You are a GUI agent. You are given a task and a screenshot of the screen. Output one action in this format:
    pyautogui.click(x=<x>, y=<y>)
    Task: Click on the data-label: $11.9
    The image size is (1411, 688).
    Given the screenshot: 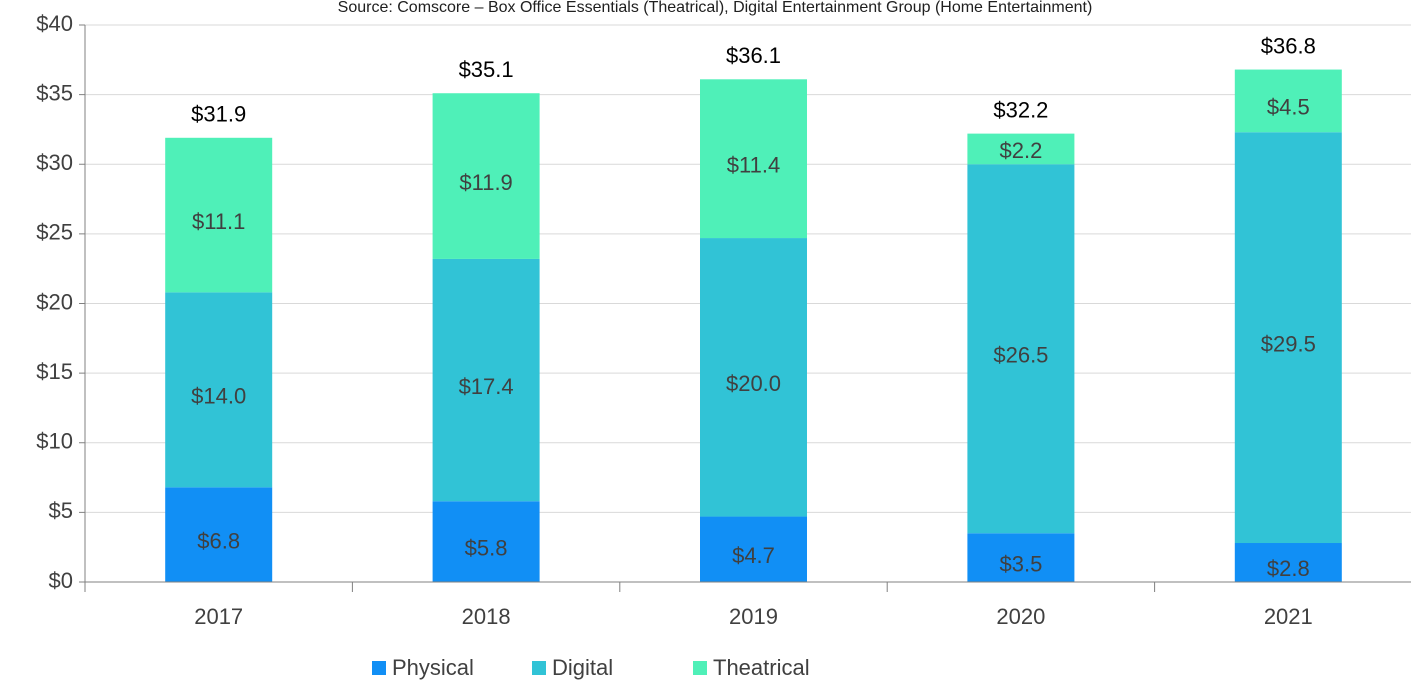 What is the action you would take?
    pyautogui.click(x=485, y=182)
    